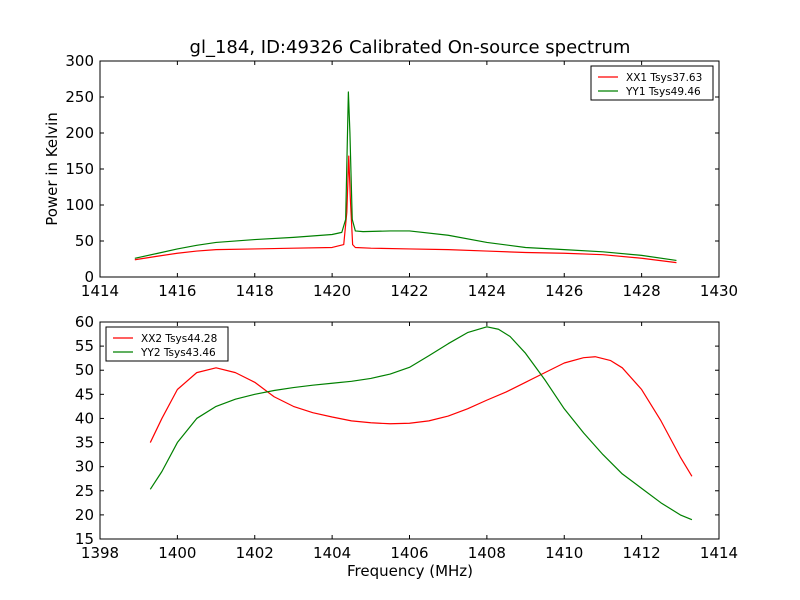 The width and height of the screenshot is (800, 600). I want to click on bottom-x-tick-label: 1410, so click(564, 553).